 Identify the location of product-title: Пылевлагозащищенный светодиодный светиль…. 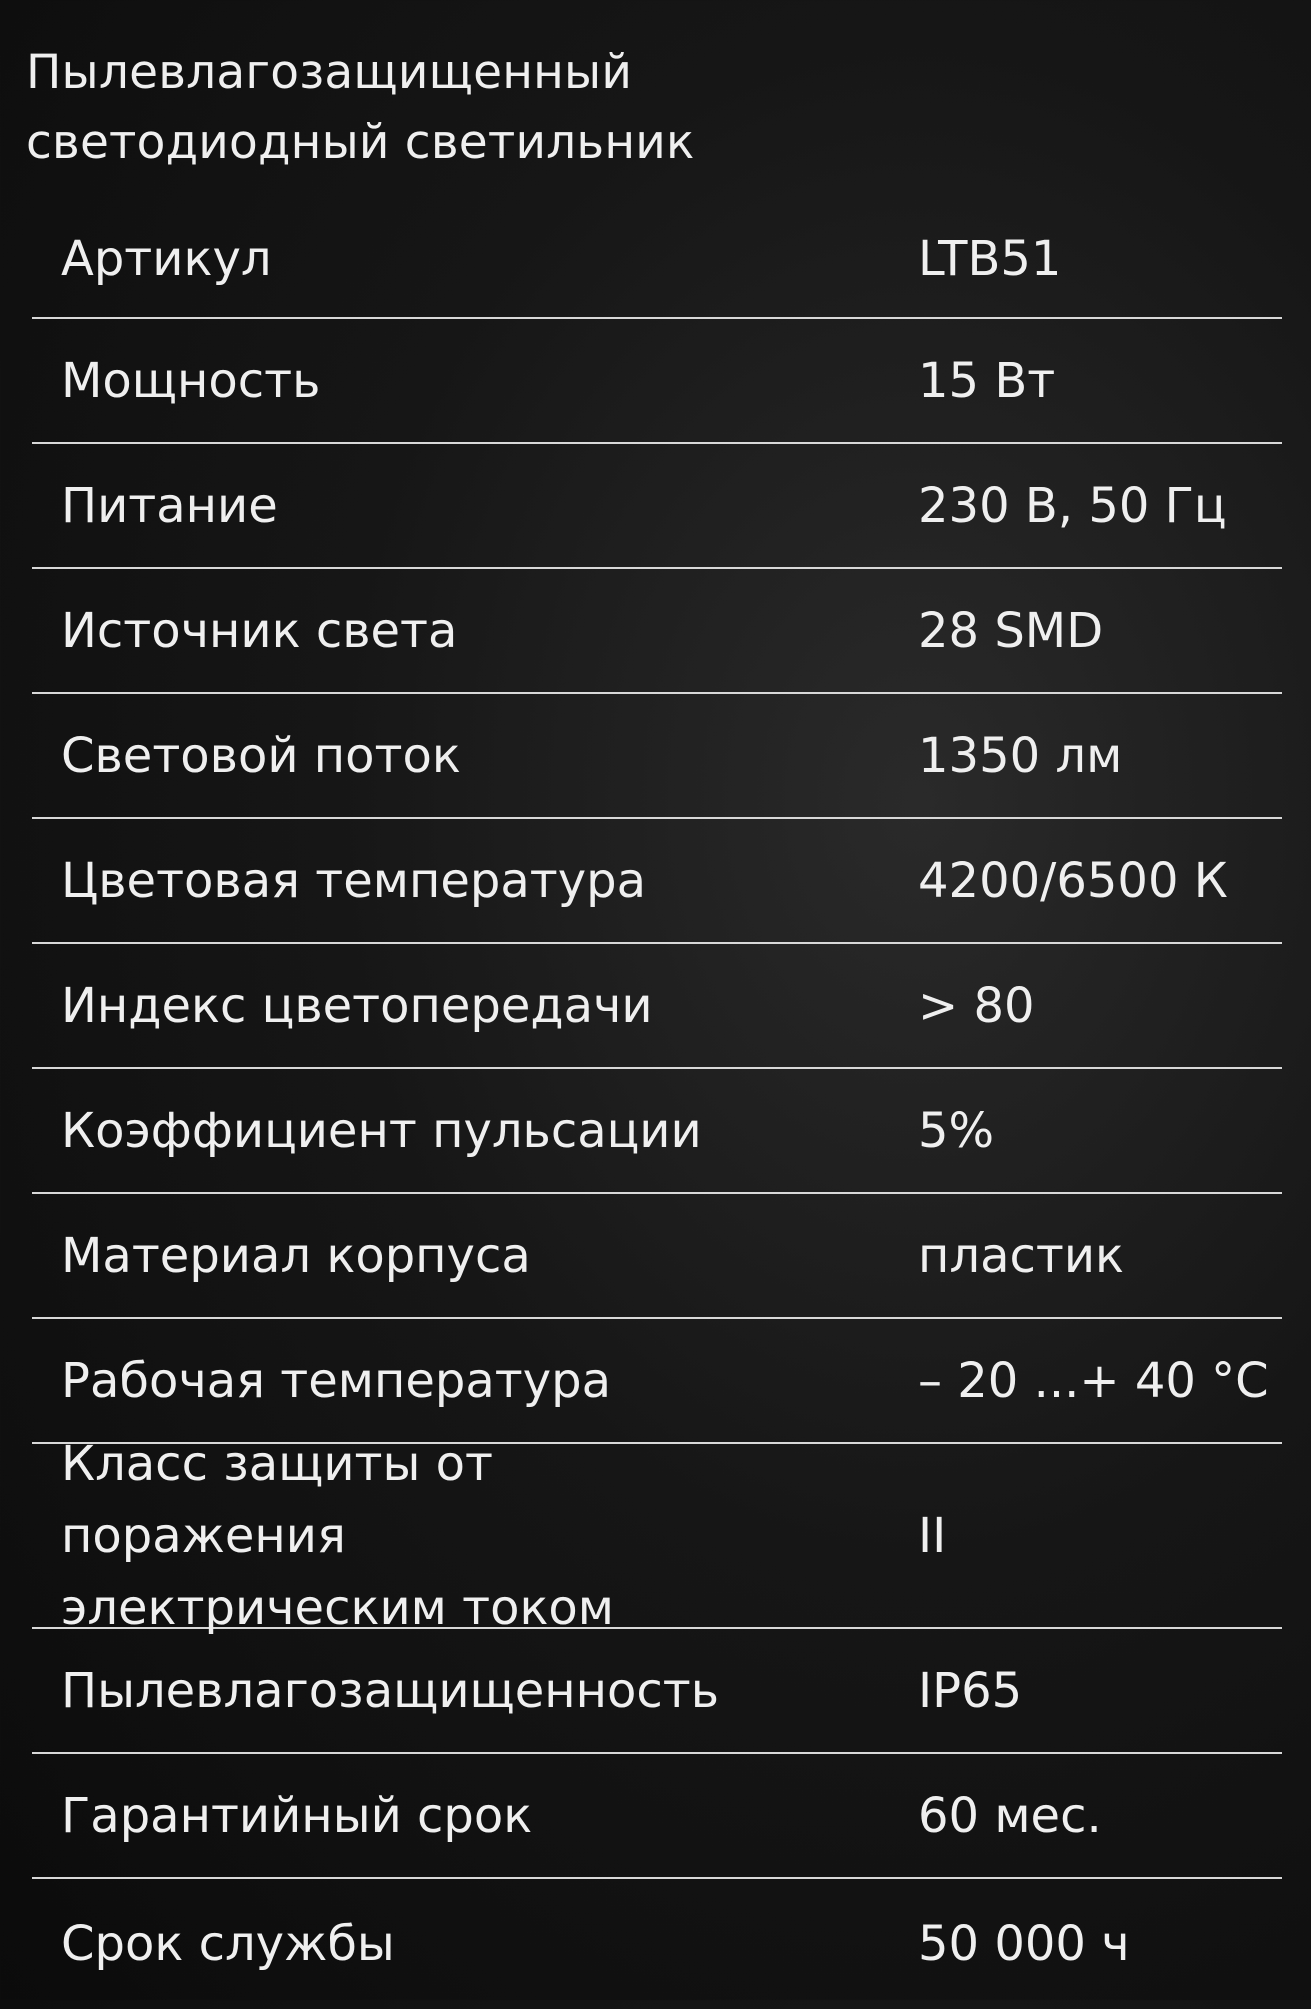
(360, 108).